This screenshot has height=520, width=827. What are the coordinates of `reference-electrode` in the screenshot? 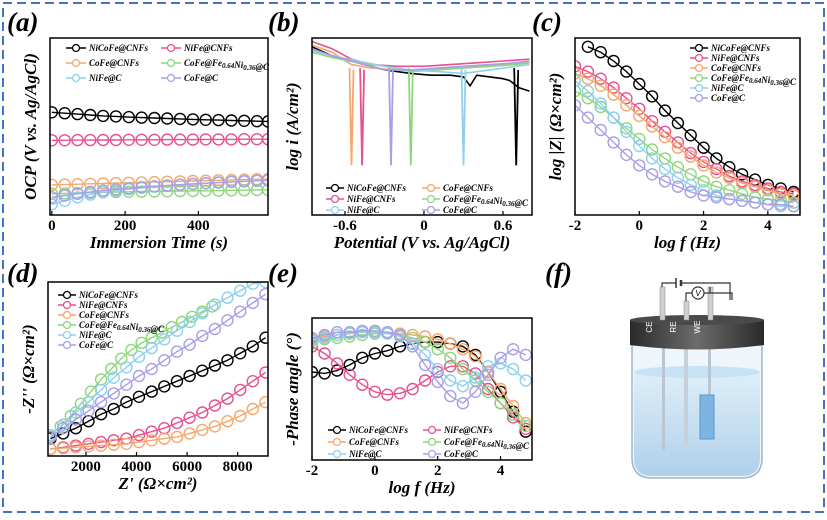 It's located at (686, 395).